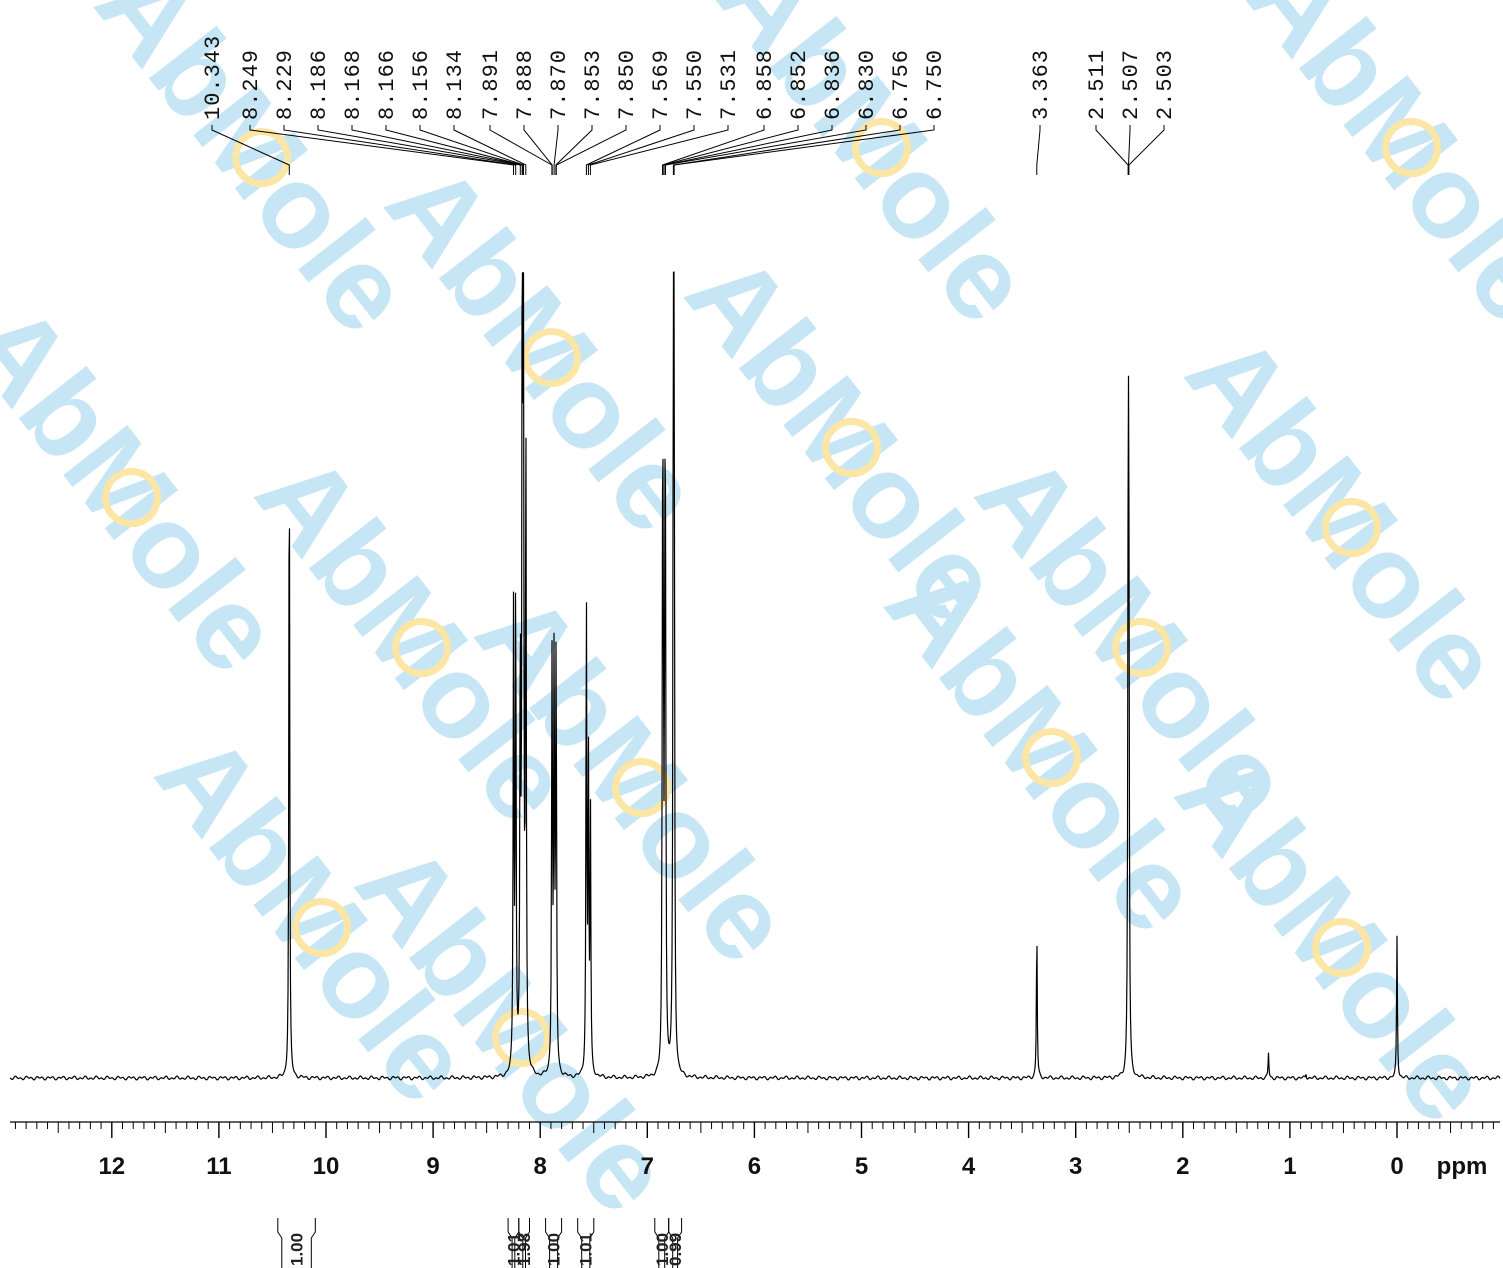 Image resolution: width=1503 pixels, height=1268 pixels. What do you see at coordinates (1097, 84) in the screenshot?
I see `peak-label: 2.511` at bounding box center [1097, 84].